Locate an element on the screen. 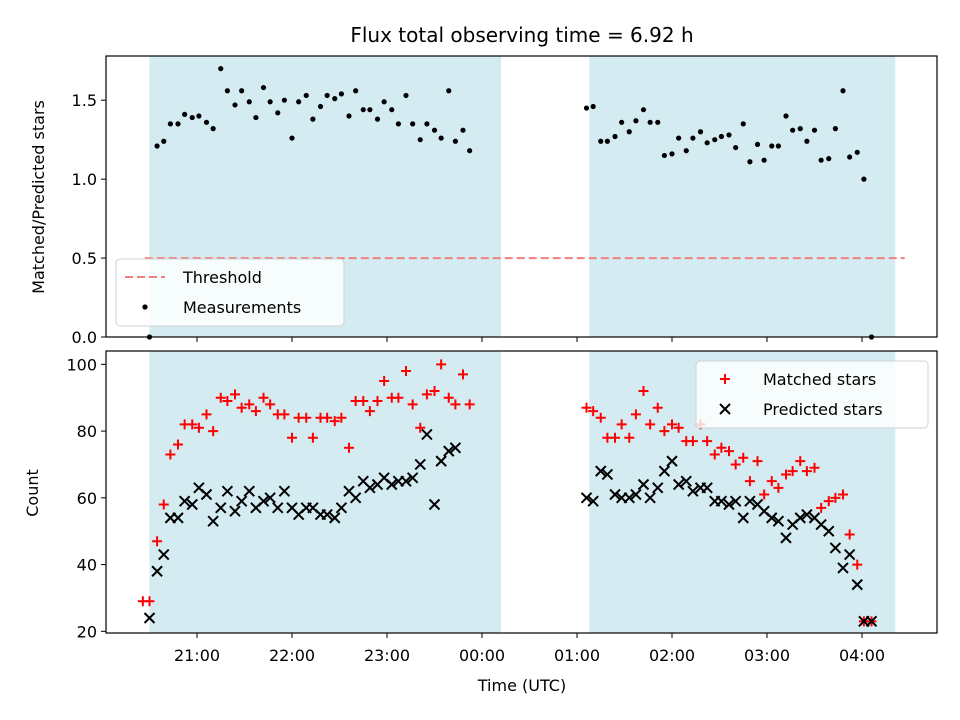  legend-matched-swatch is located at coordinates (725, 379).